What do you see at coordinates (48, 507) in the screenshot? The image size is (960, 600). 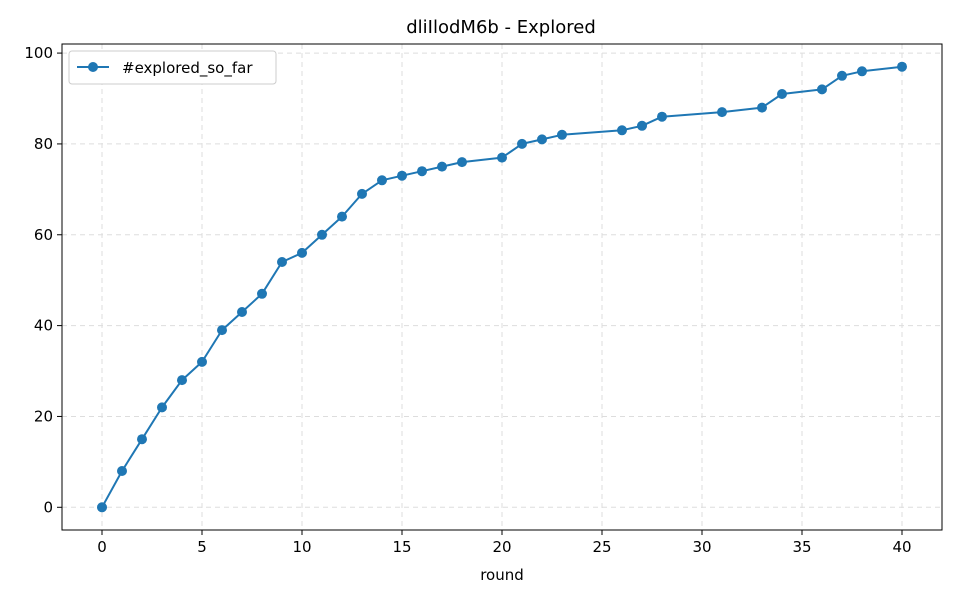 I see `y-tick-label: 0` at bounding box center [48, 507].